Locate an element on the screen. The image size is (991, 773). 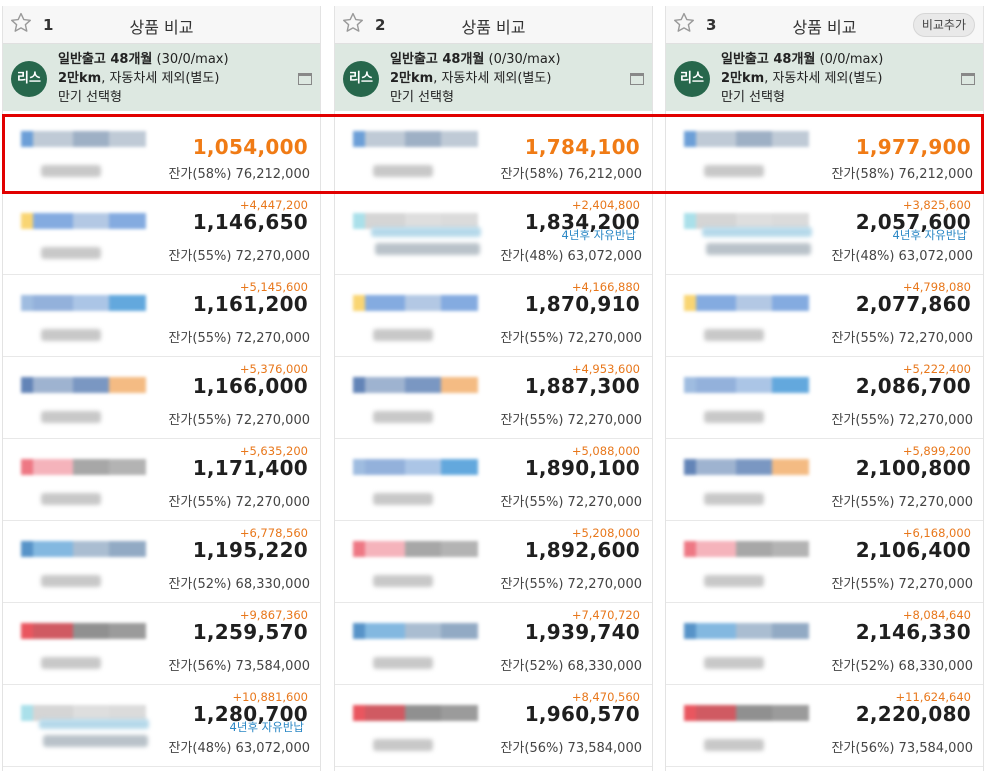
quote-row: +4,953,600 1,887,300 잔가(55%) 72,270,000 is located at coordinates (493, 398).